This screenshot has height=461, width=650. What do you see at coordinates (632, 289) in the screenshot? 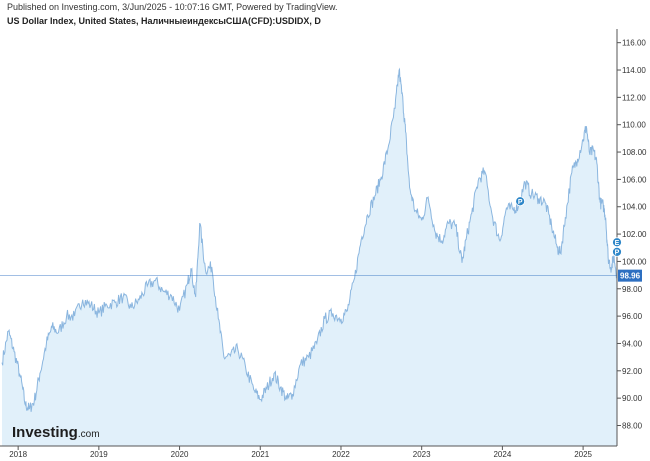
I see `y-tick-label: 98.00` at bounding box center [632, 289].